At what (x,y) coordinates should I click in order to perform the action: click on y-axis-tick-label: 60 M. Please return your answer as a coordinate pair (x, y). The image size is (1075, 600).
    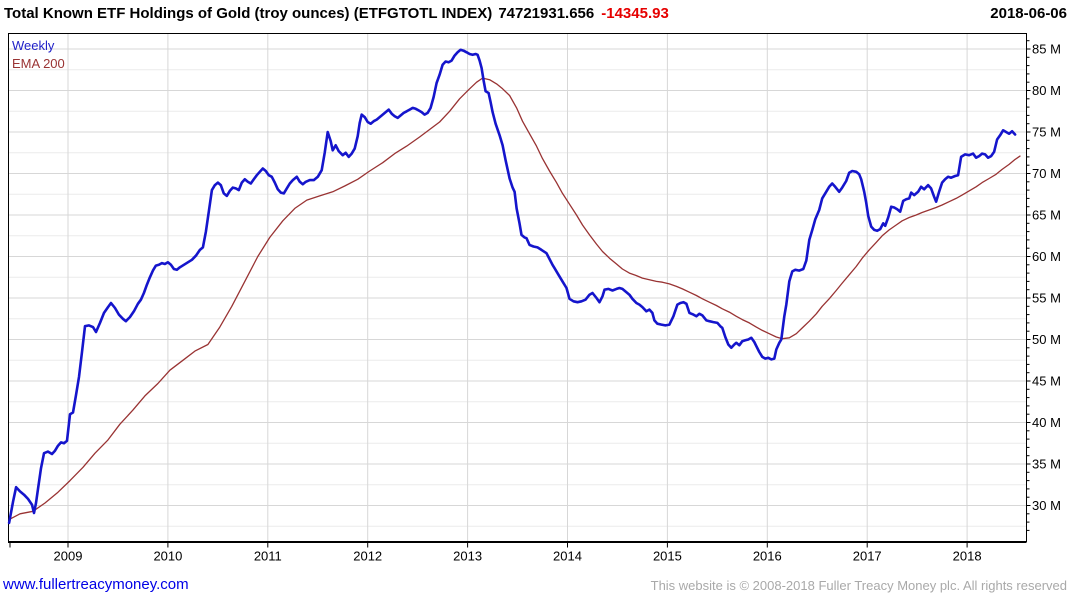
    Looking at the image, I should click on (1046, 256).